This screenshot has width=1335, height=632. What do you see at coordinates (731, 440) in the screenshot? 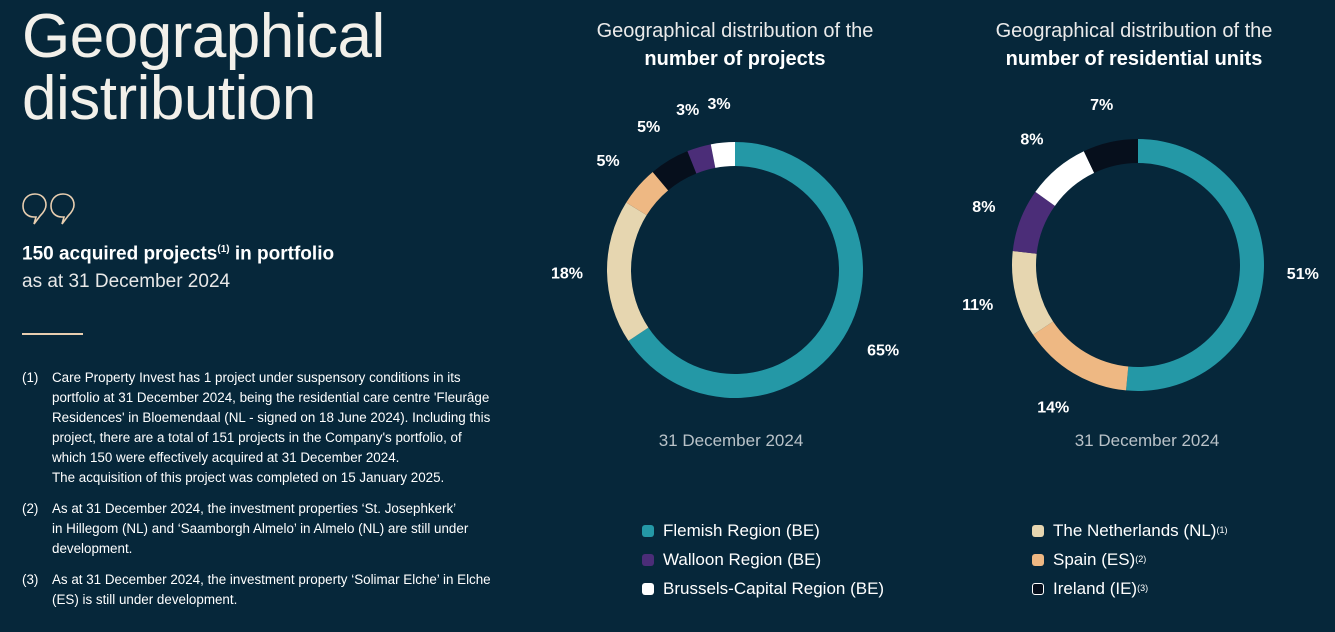
I see `chart-1-date: 31 December 2024` at bounding box center [731, 440].